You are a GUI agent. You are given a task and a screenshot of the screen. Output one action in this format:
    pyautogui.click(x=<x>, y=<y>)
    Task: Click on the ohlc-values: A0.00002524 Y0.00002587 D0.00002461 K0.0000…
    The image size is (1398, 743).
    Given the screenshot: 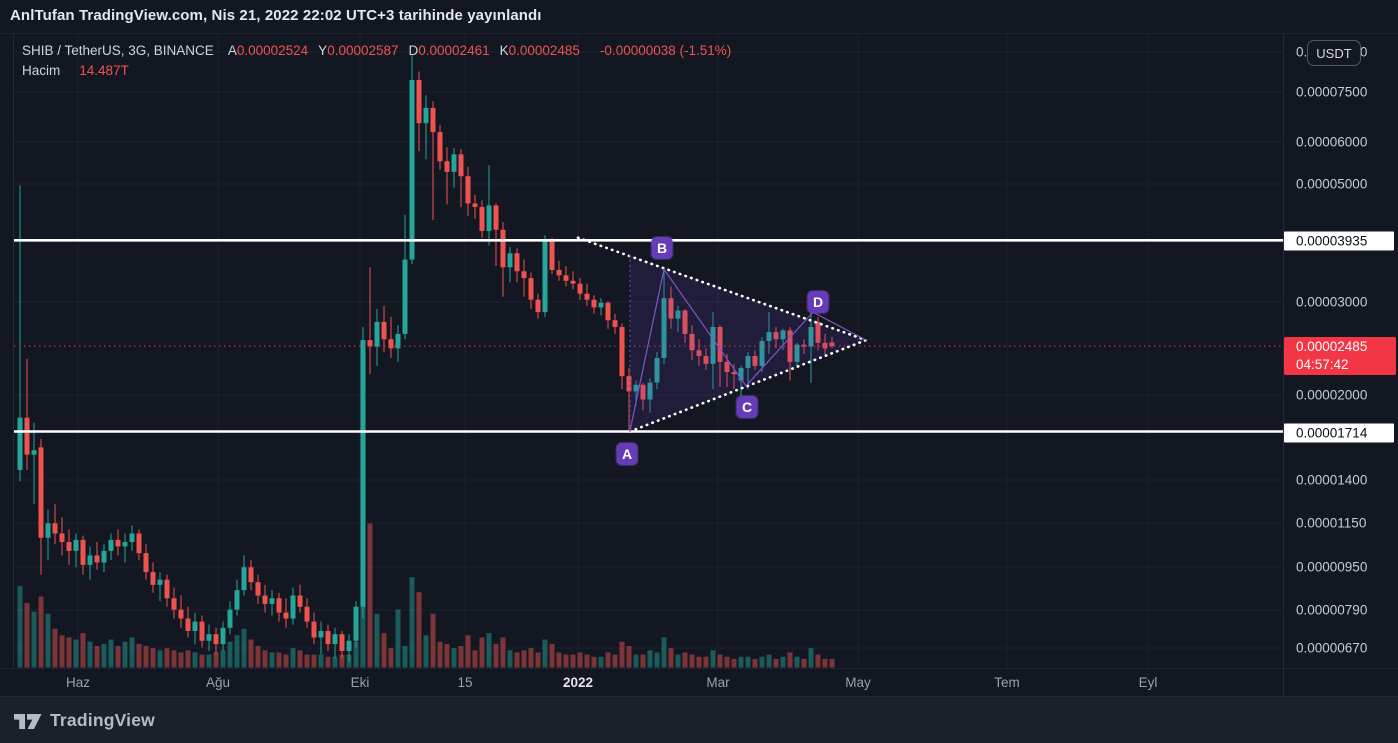 What is the action you would take?
    pyautogui.click(x=409, y=51)
    